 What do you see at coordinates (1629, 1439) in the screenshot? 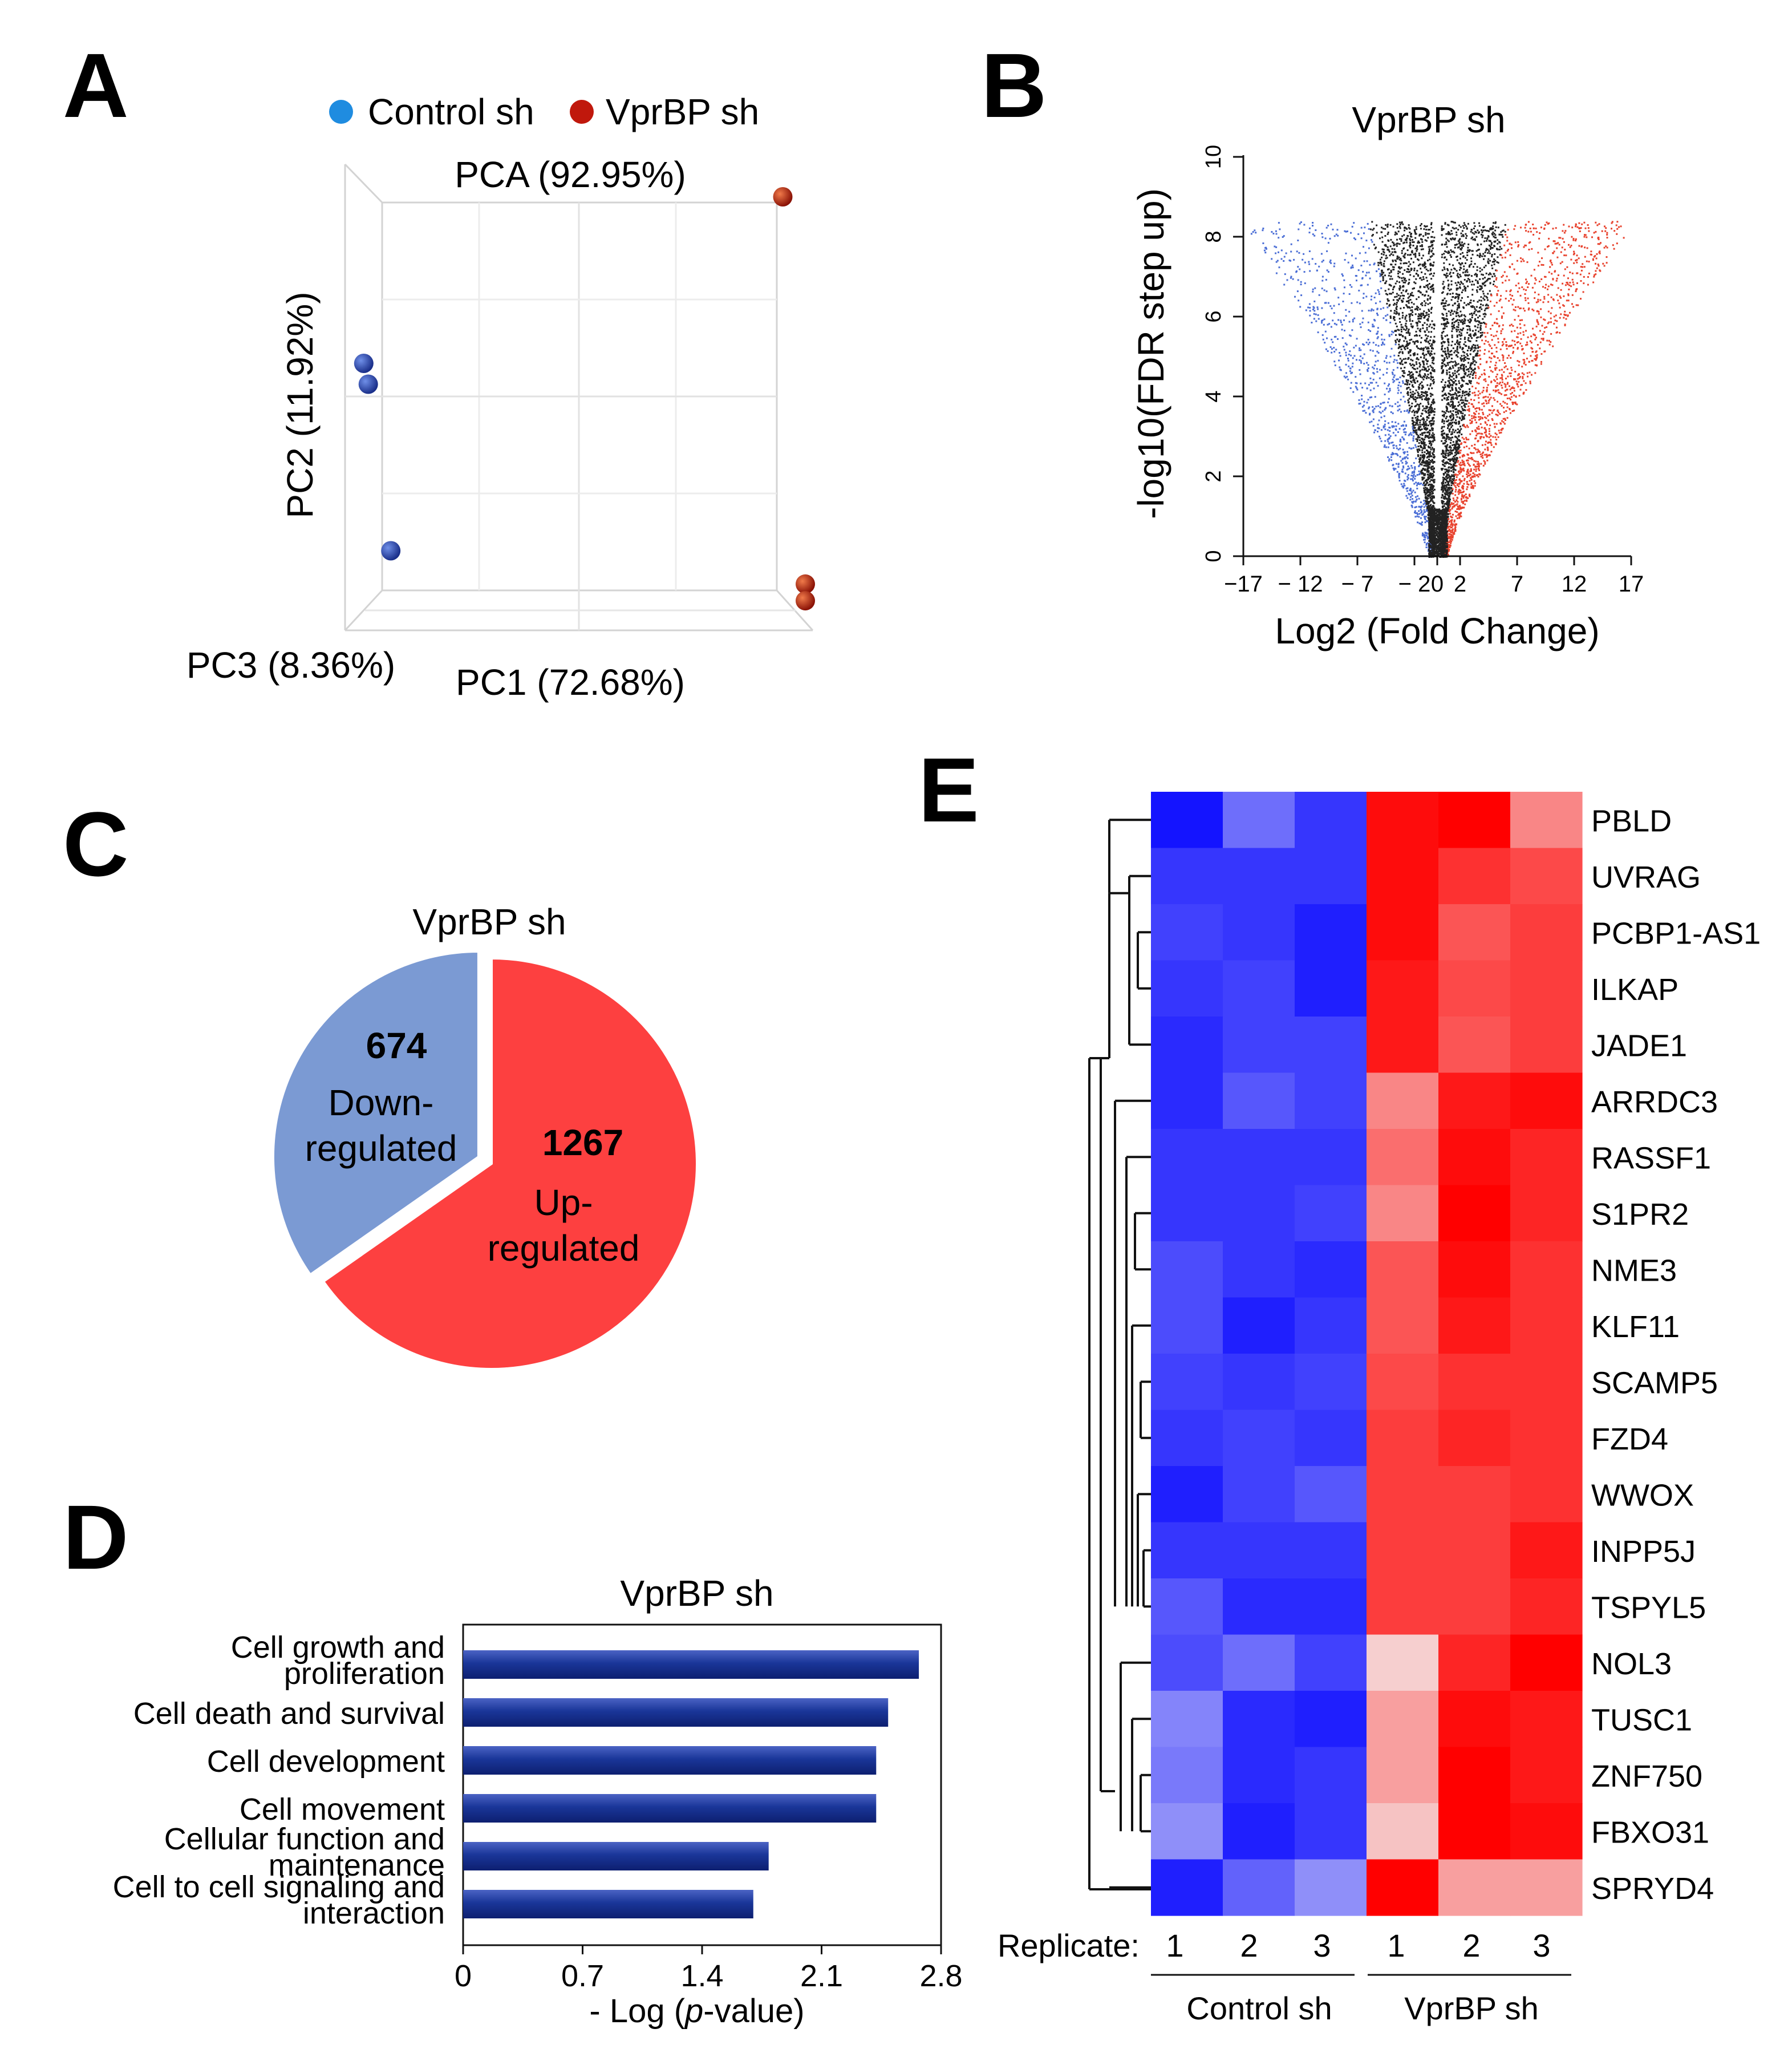
I see `gene-label-FZD4: FZD4` at bounding box center [1629, 1439].